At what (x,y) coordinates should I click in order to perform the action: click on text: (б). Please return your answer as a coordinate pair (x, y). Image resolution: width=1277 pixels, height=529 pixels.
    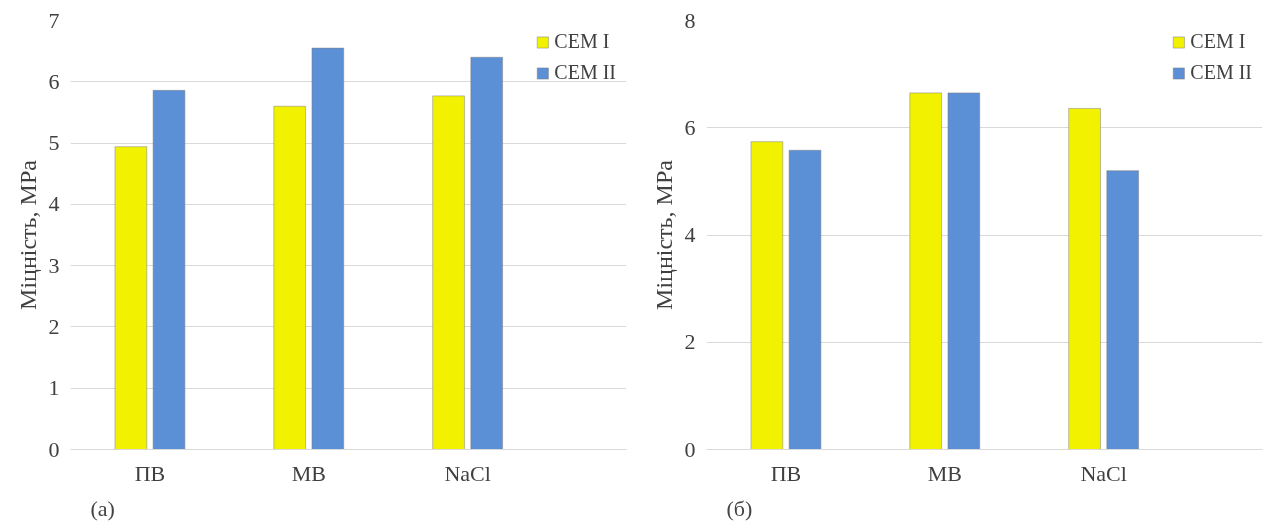
    Looking at the image, I should click on (739, 508).